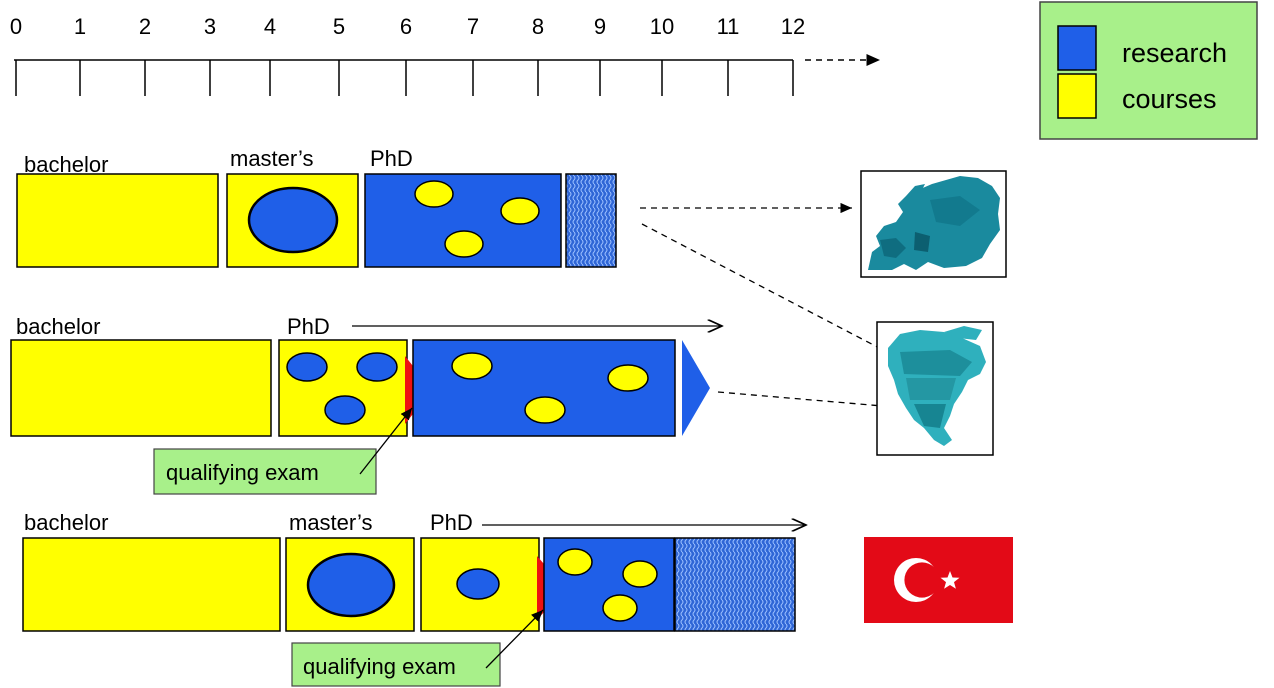  Describe the element at coordinates (308, 326) in the screenshot. I see `row2-phd-label: PhD` at that location.